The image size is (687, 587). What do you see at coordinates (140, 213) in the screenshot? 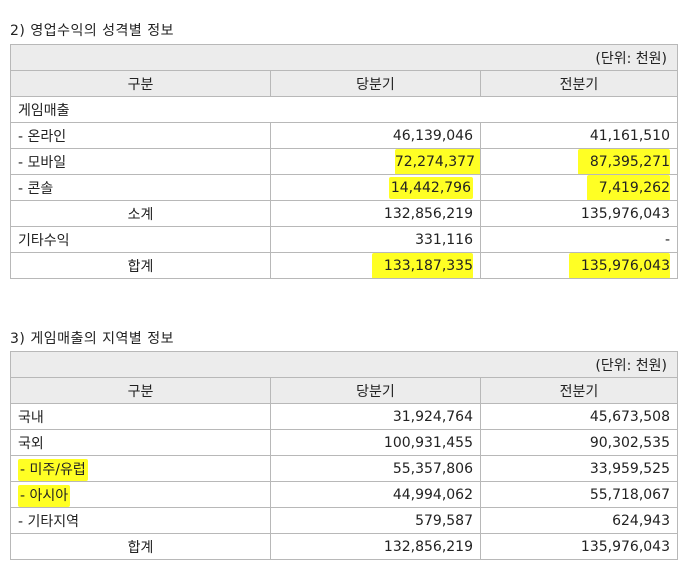
I see `subtotal-label: 소계` at bounding box center [140, 213].